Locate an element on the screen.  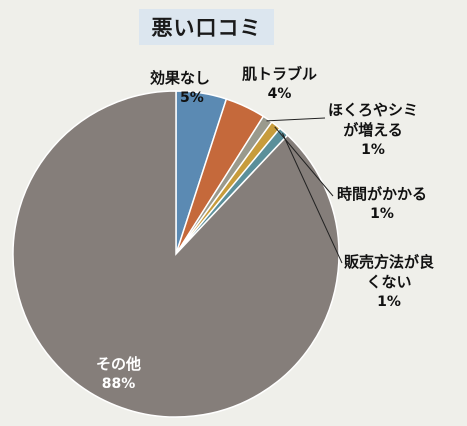
leader-lines is located at coordinates (304, 190).